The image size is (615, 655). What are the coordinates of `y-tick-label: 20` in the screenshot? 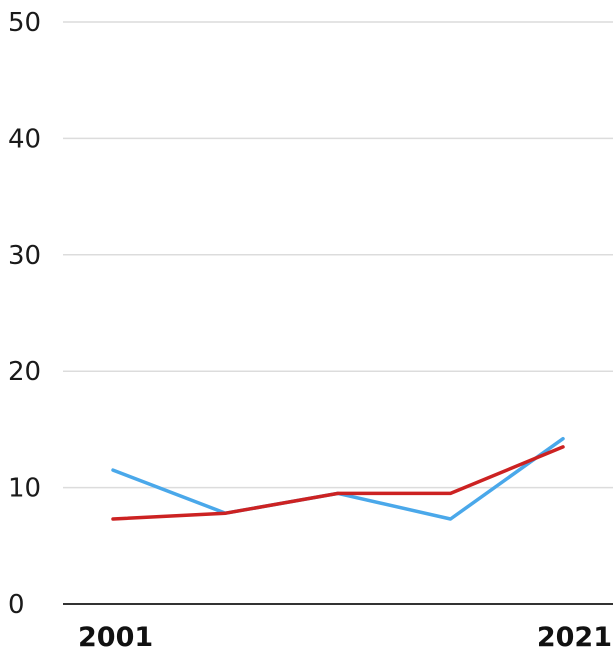 It's located at (24, 372).